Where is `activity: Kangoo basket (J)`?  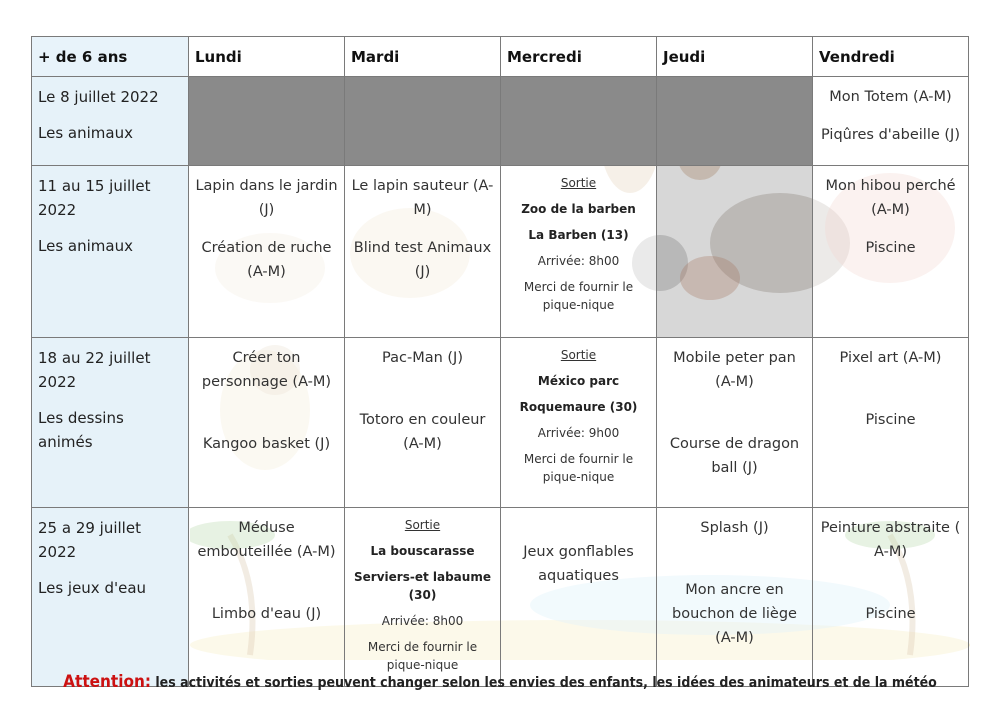 activity: Kangoo basket (J) is located at coordinates (266, 444).